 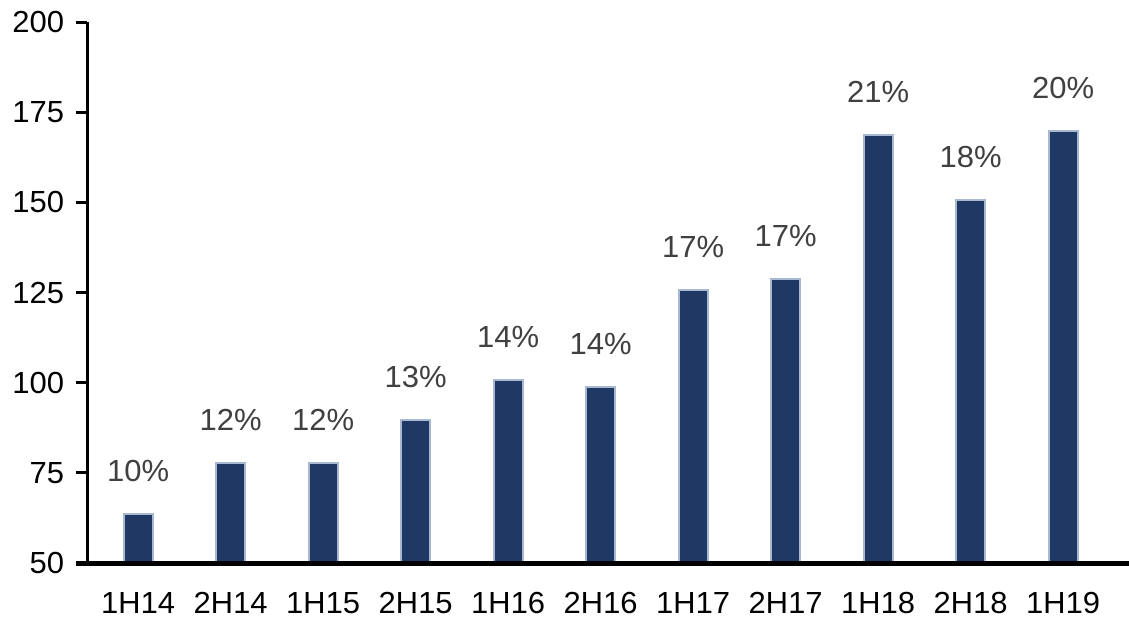 I want to click on bar-1H16, so click(x=508, y=471).